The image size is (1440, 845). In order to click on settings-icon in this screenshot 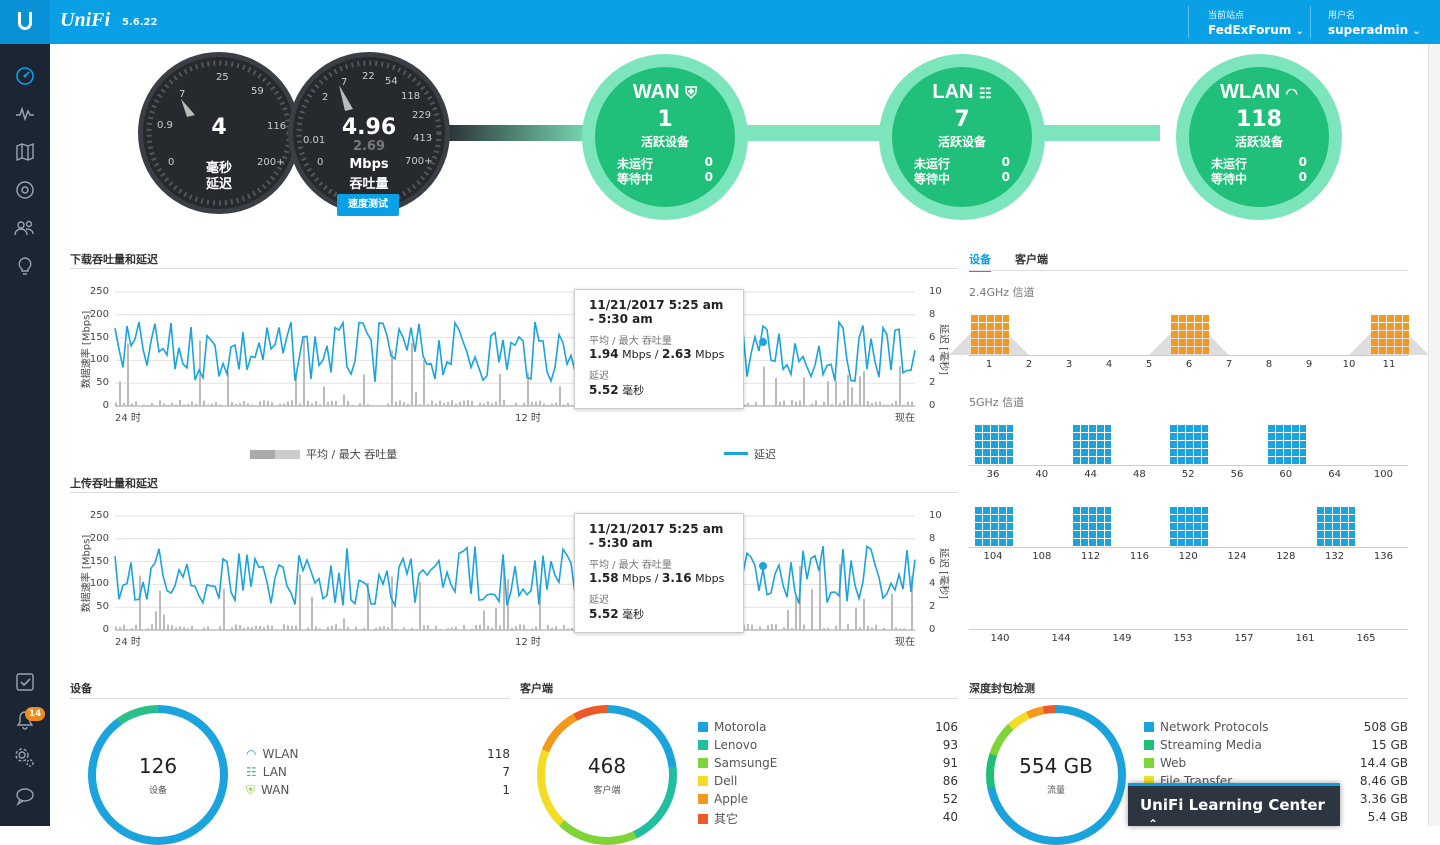, I will do `click(25, 758)`.